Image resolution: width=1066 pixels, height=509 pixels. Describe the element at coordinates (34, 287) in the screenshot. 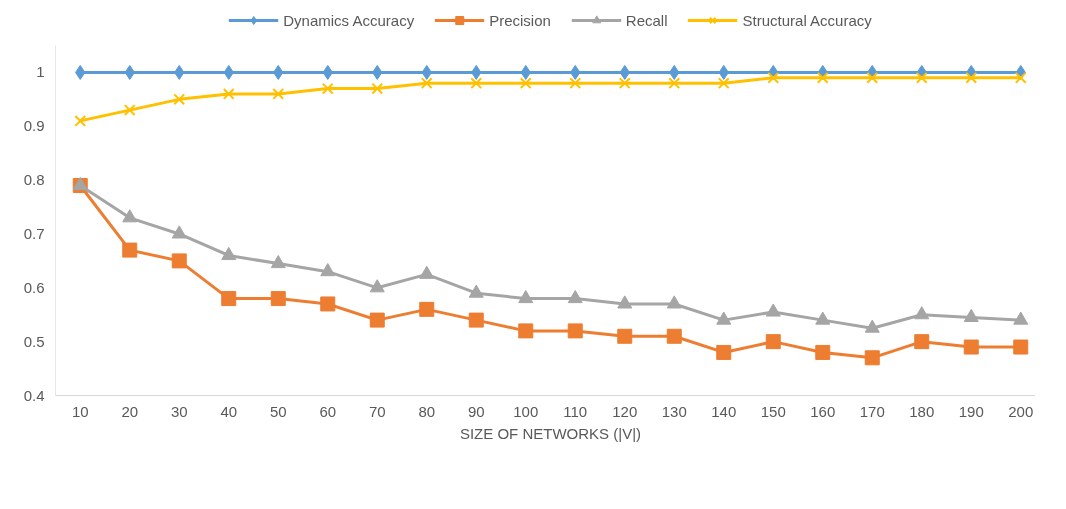

I see `y-tick-label: 0.6` at that location.